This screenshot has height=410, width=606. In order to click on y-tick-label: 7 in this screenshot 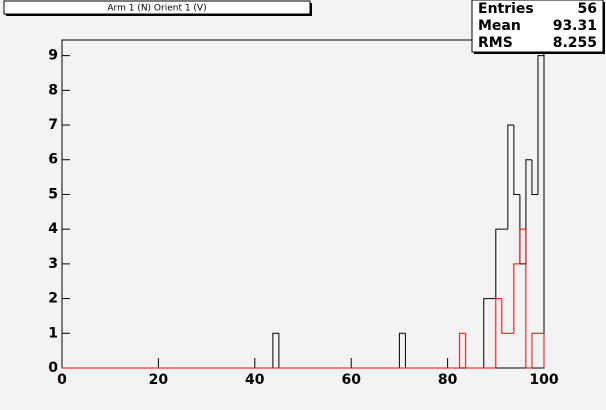, I will do `click(53, 125)`.